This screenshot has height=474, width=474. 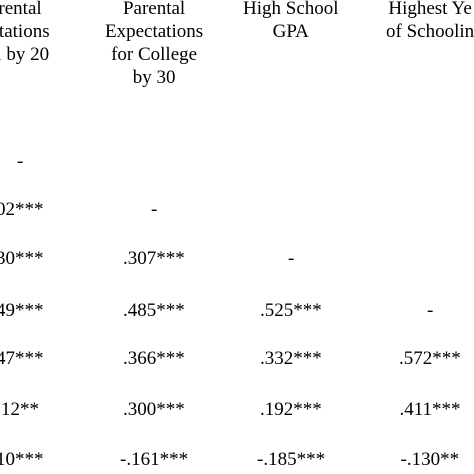 I want to click on cell-r4-c2: .485***, so click(x=154, y=310).